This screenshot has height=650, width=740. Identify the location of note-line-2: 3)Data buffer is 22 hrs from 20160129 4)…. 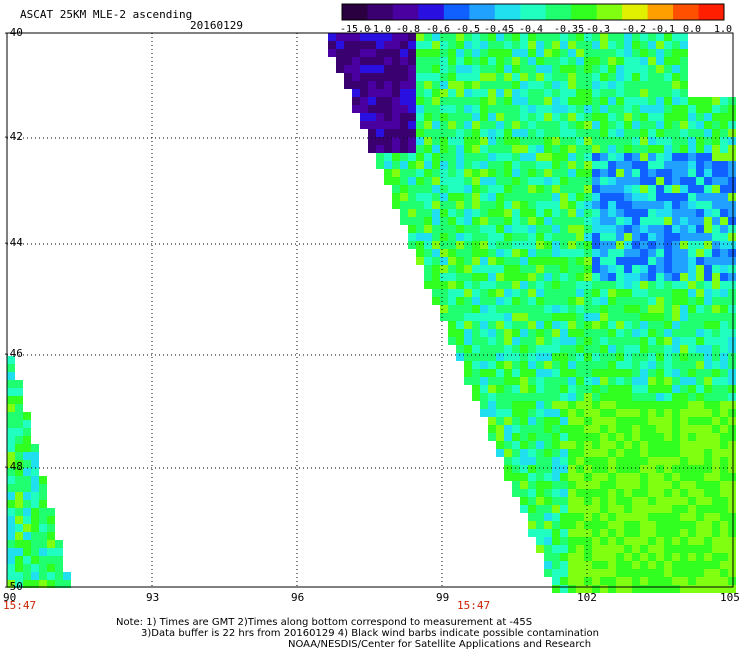
(370, 633).